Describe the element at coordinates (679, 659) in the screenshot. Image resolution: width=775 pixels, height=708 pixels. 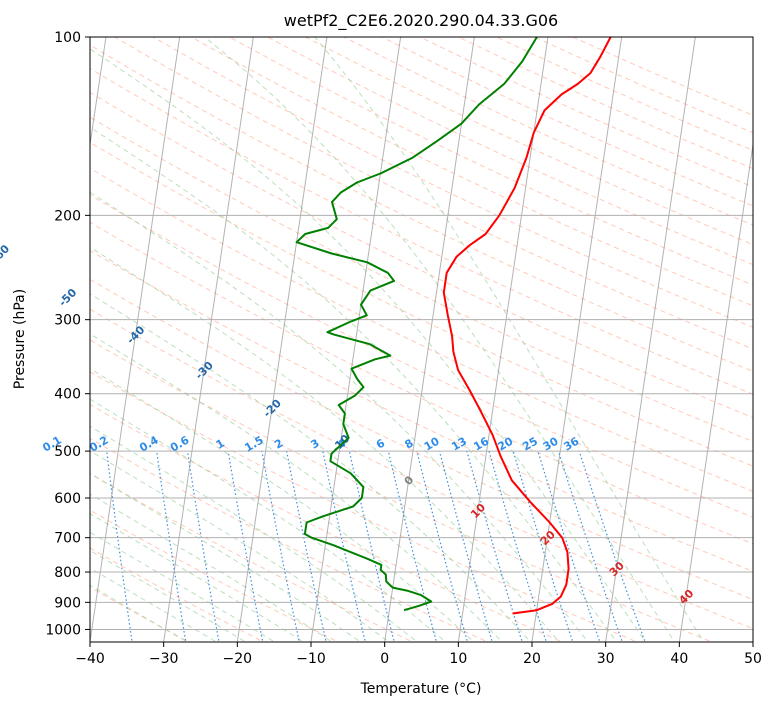
I see `x-tick-label: 40` at that location.